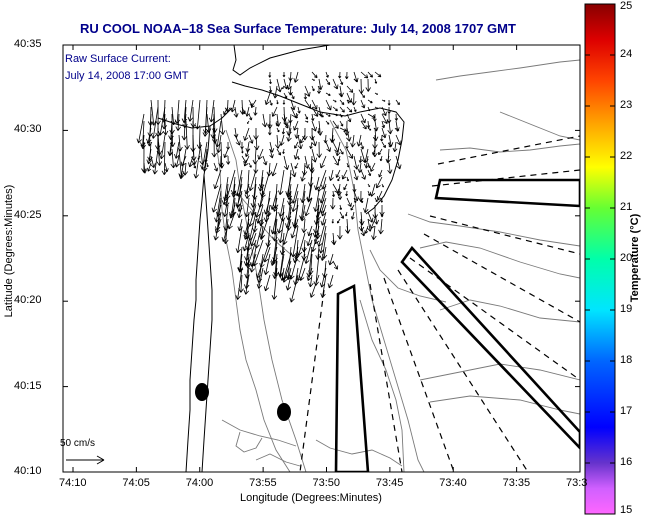 The height and width of the screenshot is (518, 651). What do you see at coordinates (626, 462) in the screenshot?
I see `colorbar-tick-label: 16` at bounding box center [626, 462].